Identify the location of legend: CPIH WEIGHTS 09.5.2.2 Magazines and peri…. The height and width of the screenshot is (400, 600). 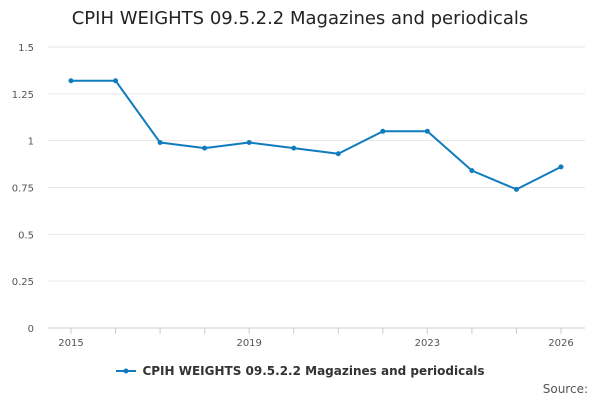
(300, 371).